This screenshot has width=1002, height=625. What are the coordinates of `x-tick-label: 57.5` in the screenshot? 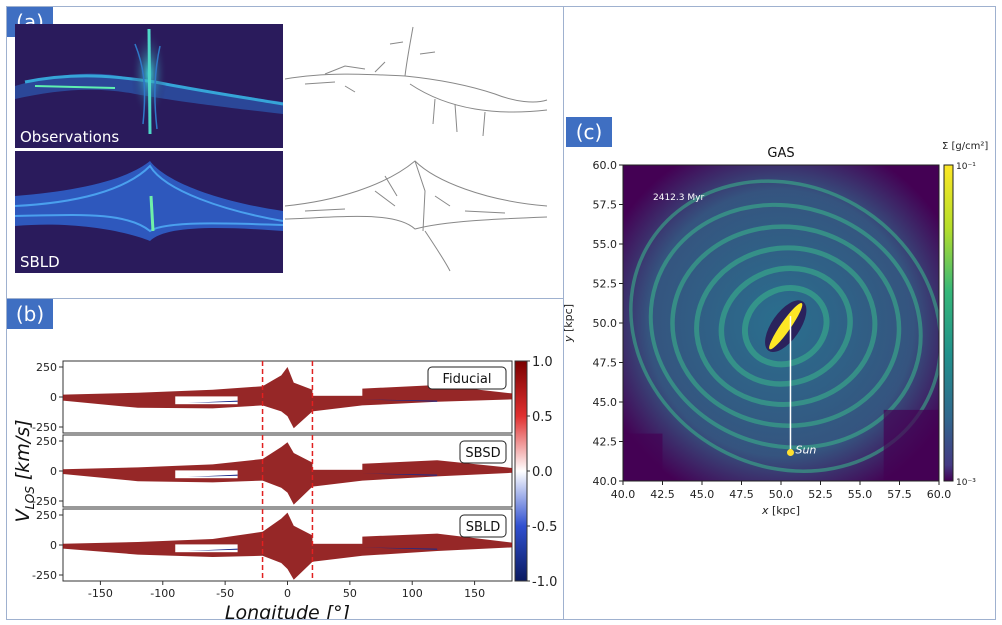 It's located at (899, 494).